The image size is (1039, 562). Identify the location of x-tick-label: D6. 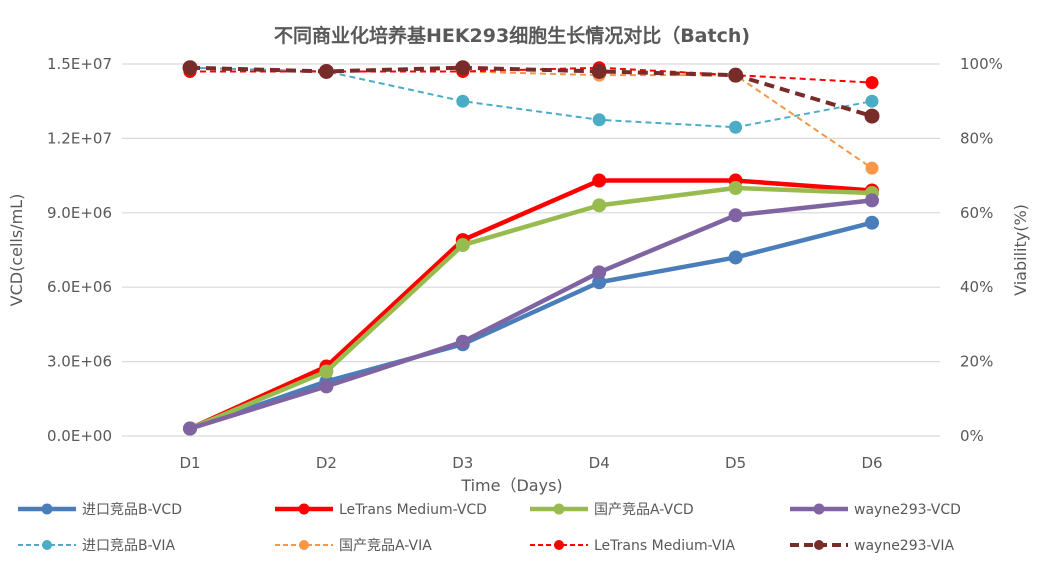
(871, 463).